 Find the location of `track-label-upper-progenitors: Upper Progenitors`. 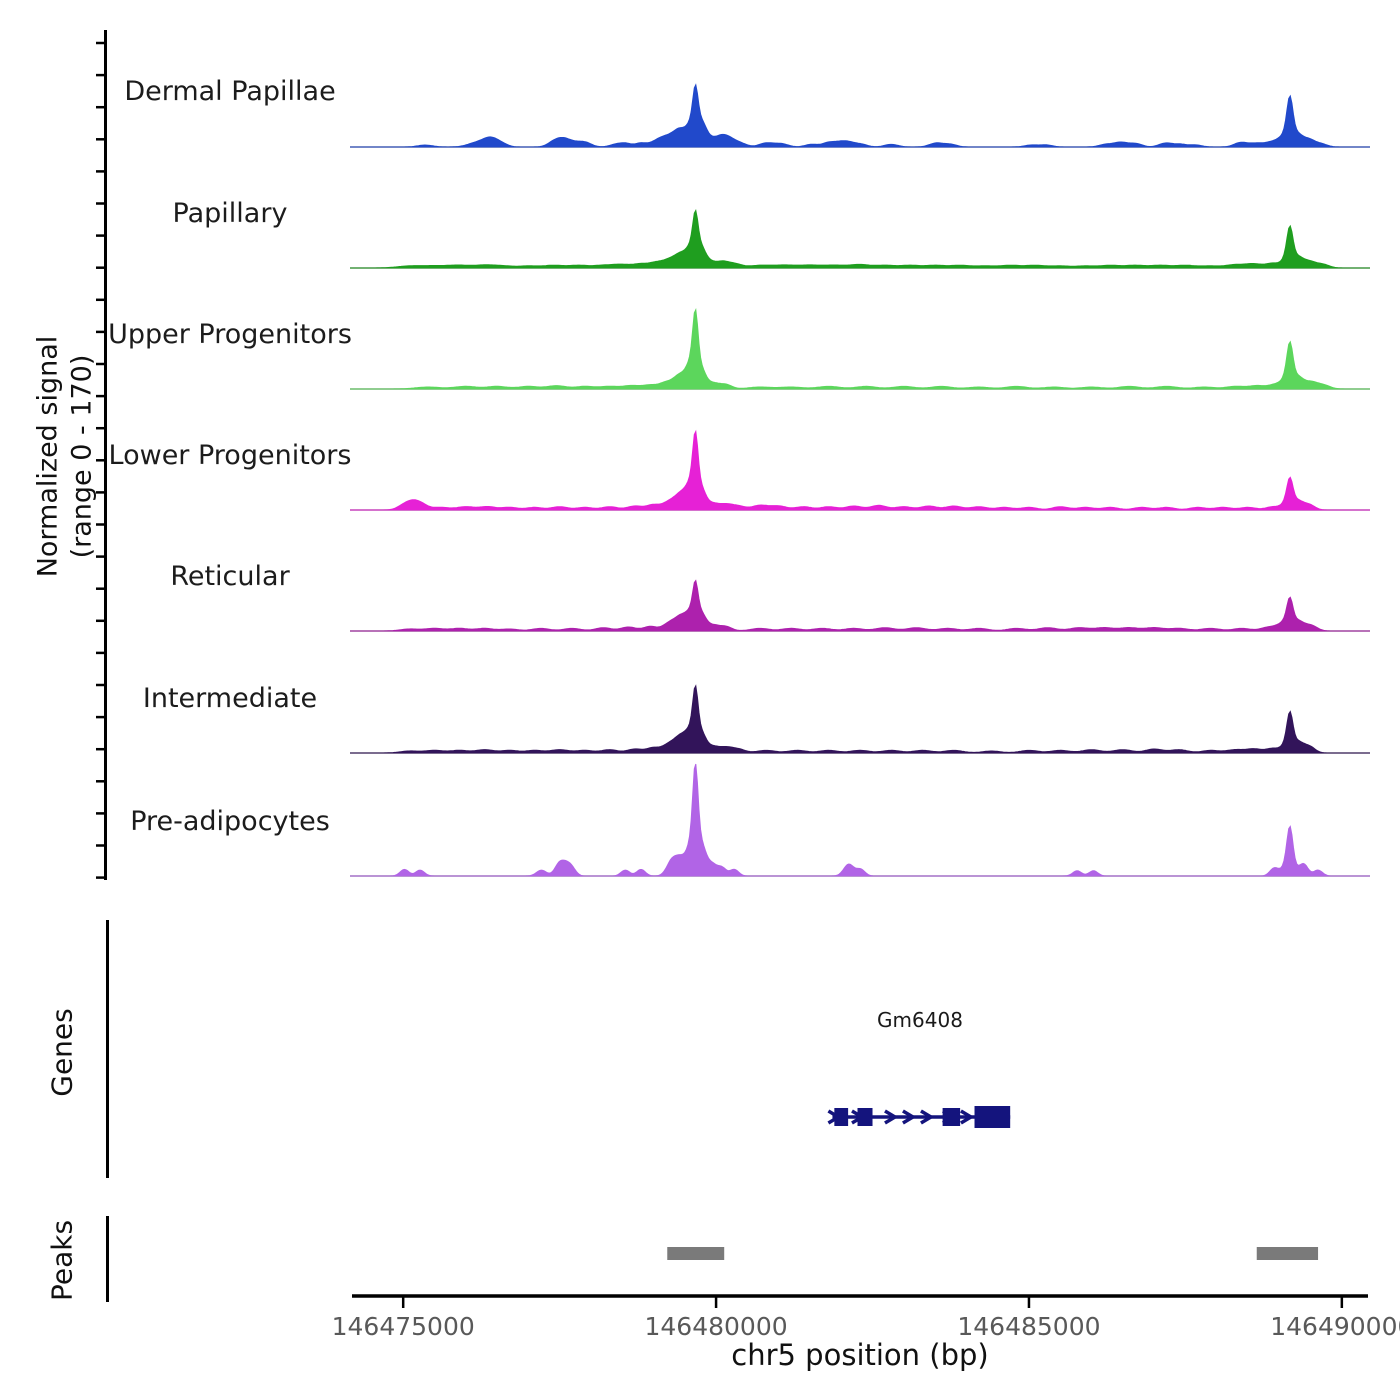

track-label-upper-progenitors: Upper Progenitors is located at coordinates (230, 334).